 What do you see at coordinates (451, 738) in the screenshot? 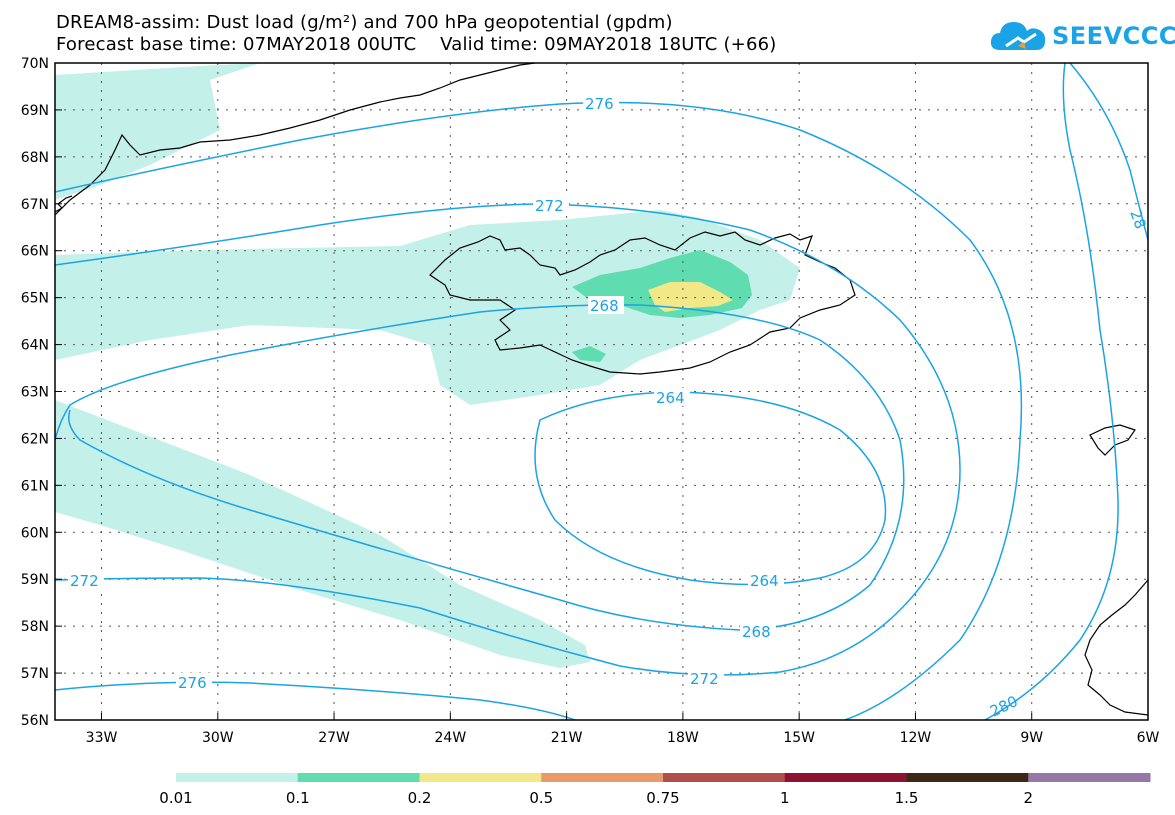
I see `lon-label: 24W` at bounding box center [451, 738].